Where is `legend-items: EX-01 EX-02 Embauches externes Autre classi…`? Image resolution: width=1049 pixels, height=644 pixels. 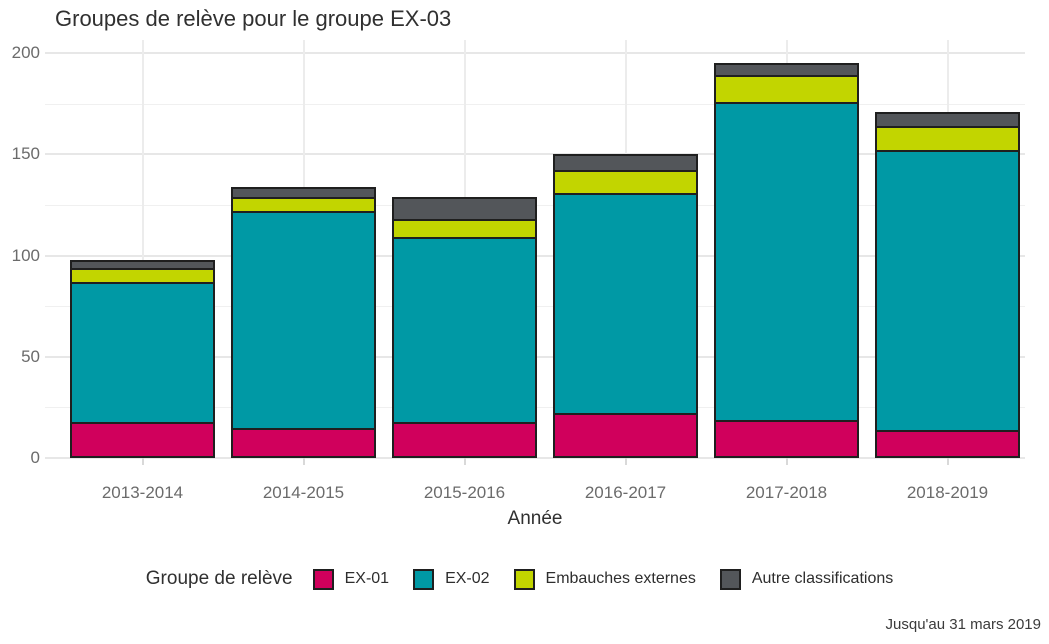 legend-items: EX-01 EX-02 Embauches externes Autre classi… is located at coordinates (608, 579).